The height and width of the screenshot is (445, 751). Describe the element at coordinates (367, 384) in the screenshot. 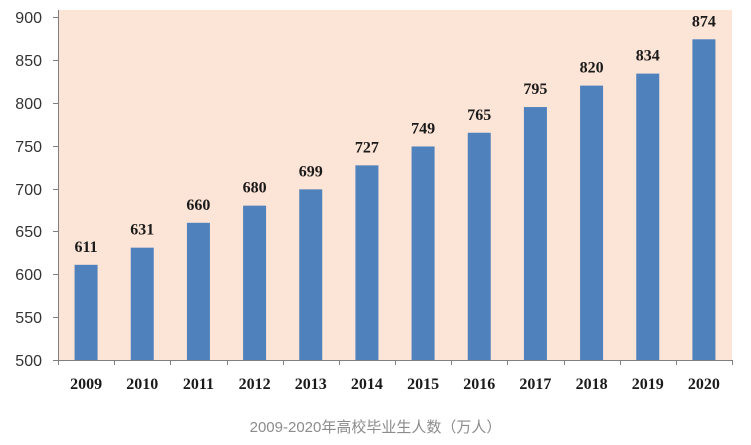

I see `x-tick-label: 2014` at that location.